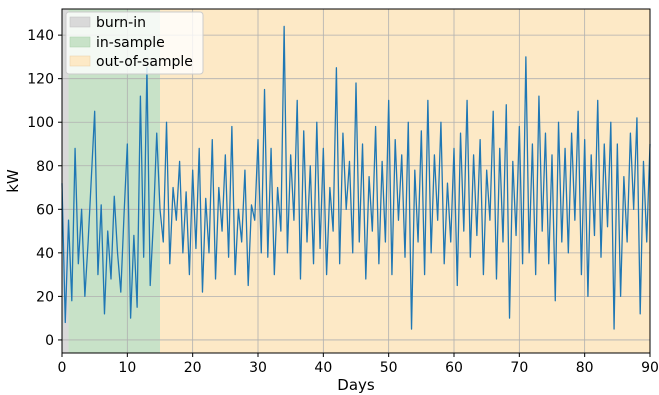 This screenshot has width=659, height=395. What do you see at coordinates (585, 368) in the screenshot?
I see `x-tick-label: 80` at bounding box center [585, 368].